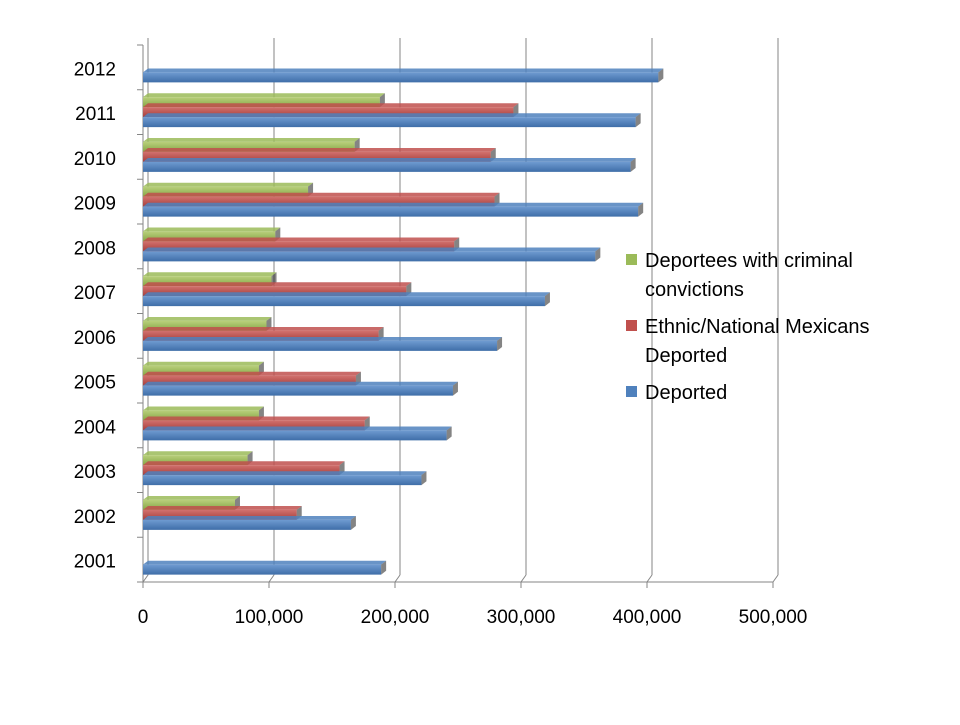 This screenshot has height=725, width=960. I want to click on value-tick-label: 0, so click(143, 617).